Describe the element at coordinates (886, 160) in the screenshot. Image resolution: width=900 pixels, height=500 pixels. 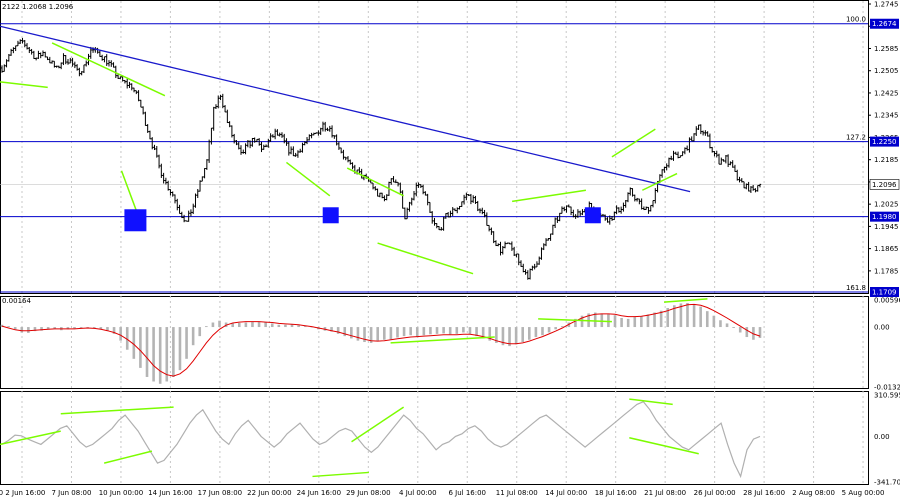
I see `y-tick-label: 1.2185` at that location.